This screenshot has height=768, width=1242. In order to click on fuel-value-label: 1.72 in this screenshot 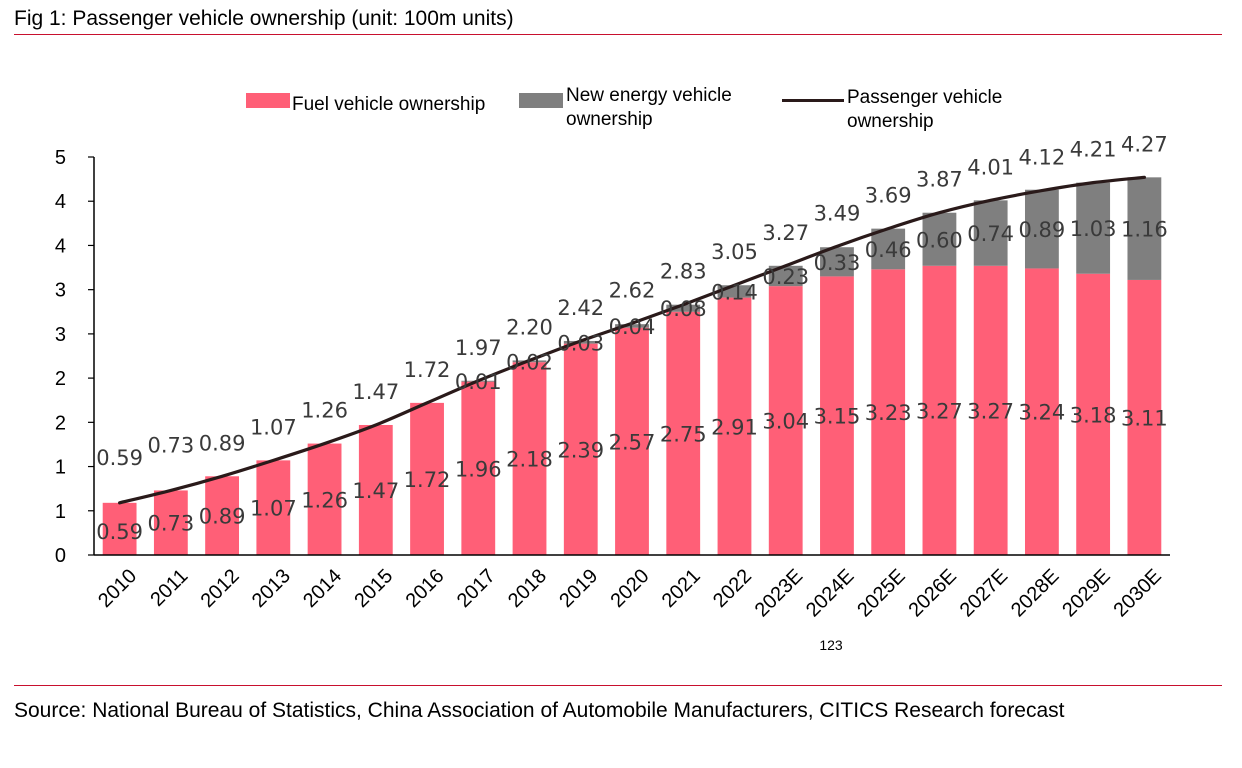, I will do `click(427, 480)`.